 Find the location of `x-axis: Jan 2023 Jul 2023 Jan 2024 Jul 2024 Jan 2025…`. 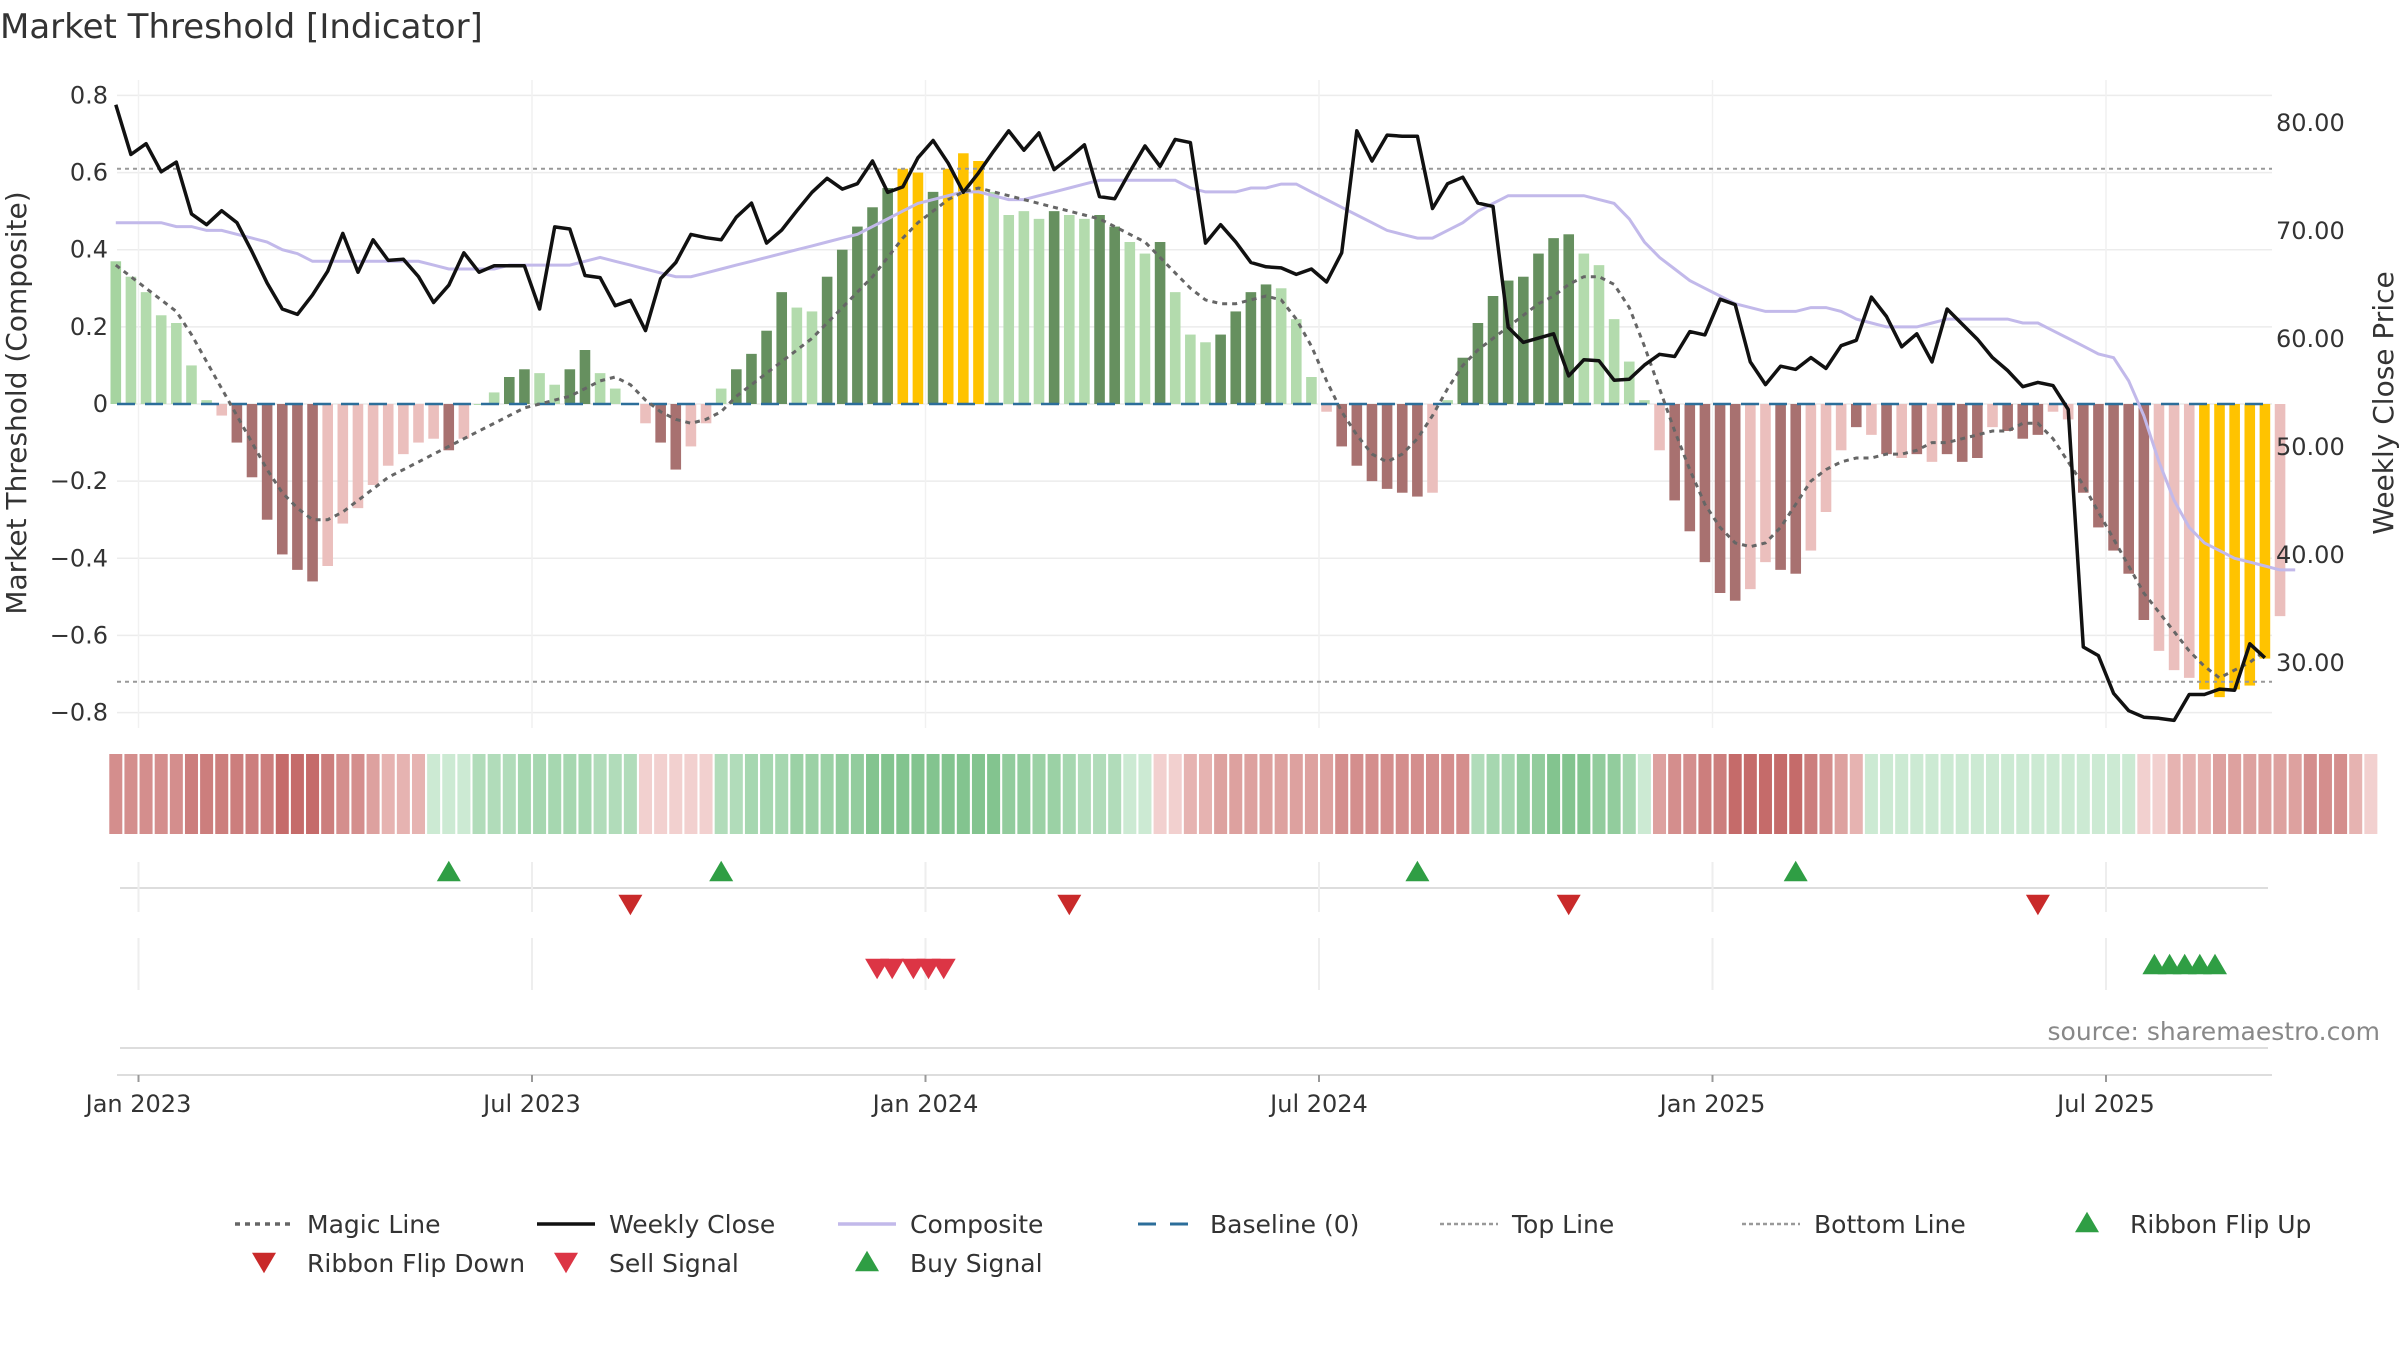

x-axis: Jan 2023 Jul 2023 Jan 2024 Jul 2024 Jan 2025… is located at coordinates (1119, 1096).